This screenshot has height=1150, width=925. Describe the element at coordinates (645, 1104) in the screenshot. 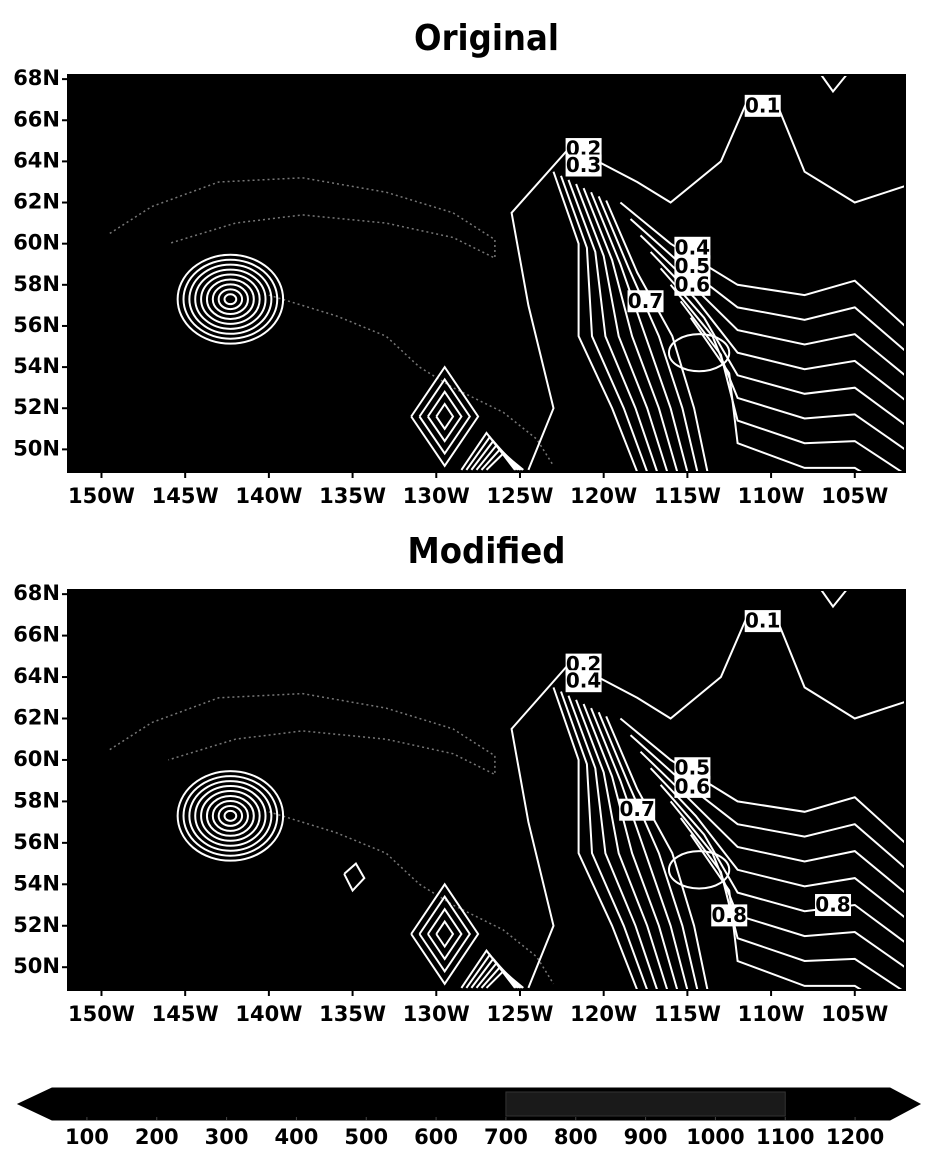

I see `colorbar-shade` at that location.